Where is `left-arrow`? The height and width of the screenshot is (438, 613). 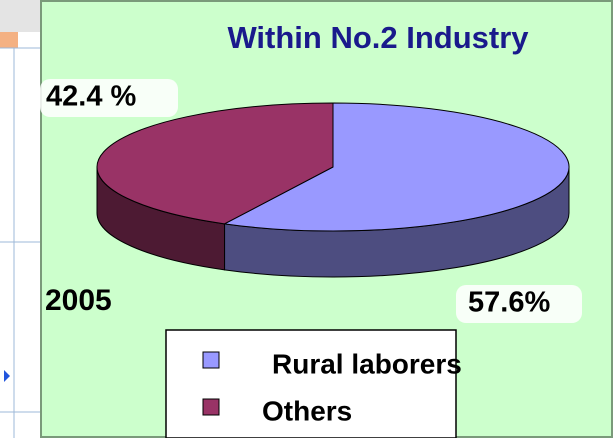
left-arrow is located at coordinates (7, 376).